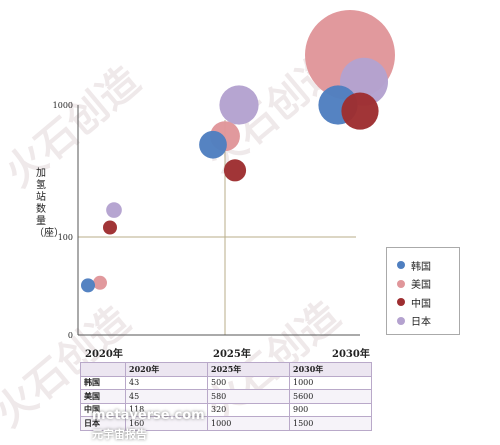 This screenshot has width=500, height=445. Describe the element at coordinates (248, 369) in the screenshot. I see `table-header: 2025年` at that location.